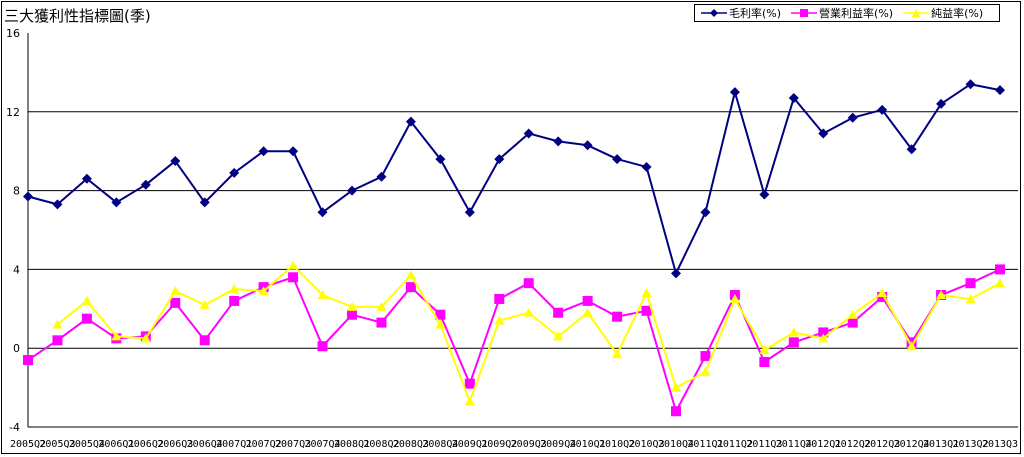 The width and height of the screenshot is (1024, 457). Describe the element at coordinates (617, 444) in the screenshot. I see `x-tick-label: 2010Q2` at that location.